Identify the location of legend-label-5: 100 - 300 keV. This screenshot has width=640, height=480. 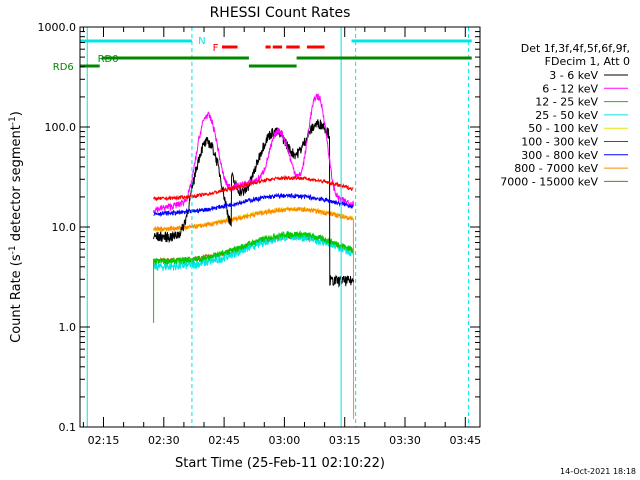
(559, 142).